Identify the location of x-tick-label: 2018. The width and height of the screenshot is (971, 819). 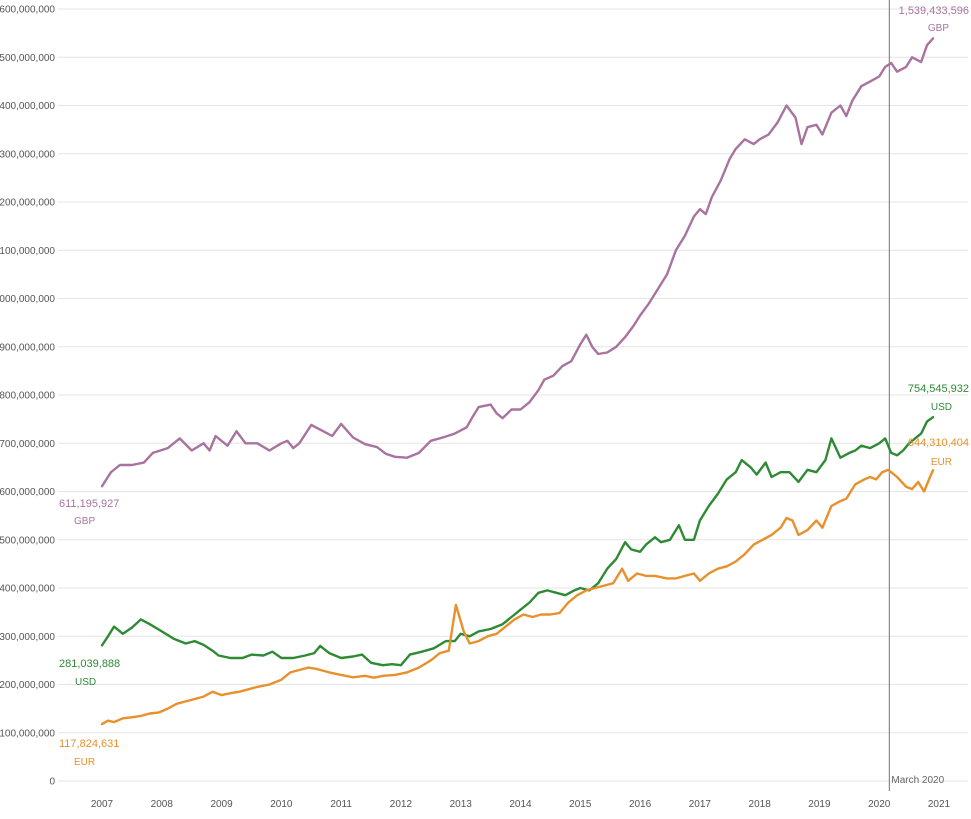
(760, 804).